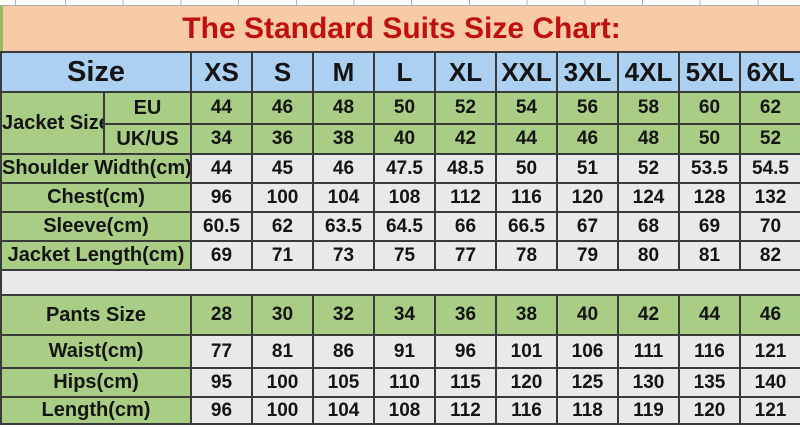 This screenshot has height=427, width=800. I want to click on size-column-header: S, so click(282, 72).